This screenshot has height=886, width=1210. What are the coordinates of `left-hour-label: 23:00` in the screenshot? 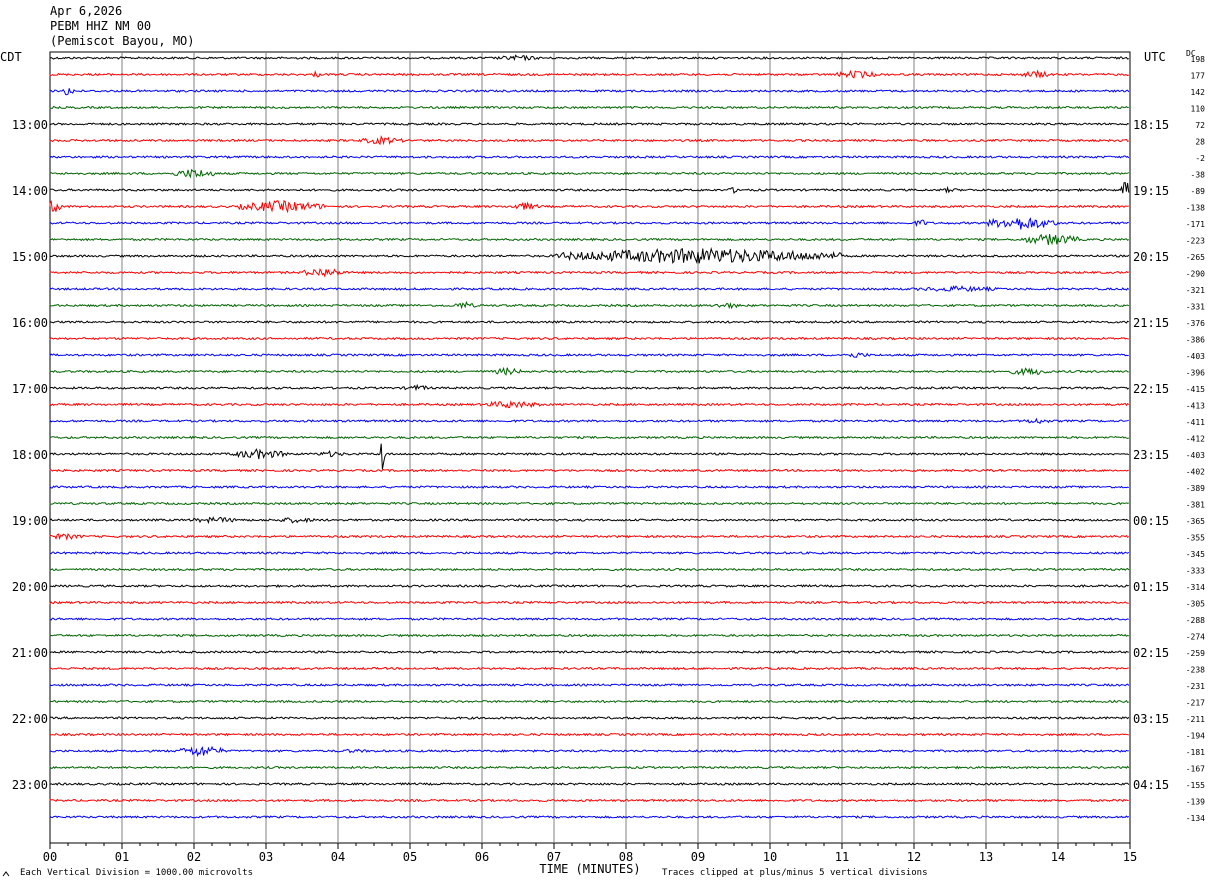 It's located at (30, 785).